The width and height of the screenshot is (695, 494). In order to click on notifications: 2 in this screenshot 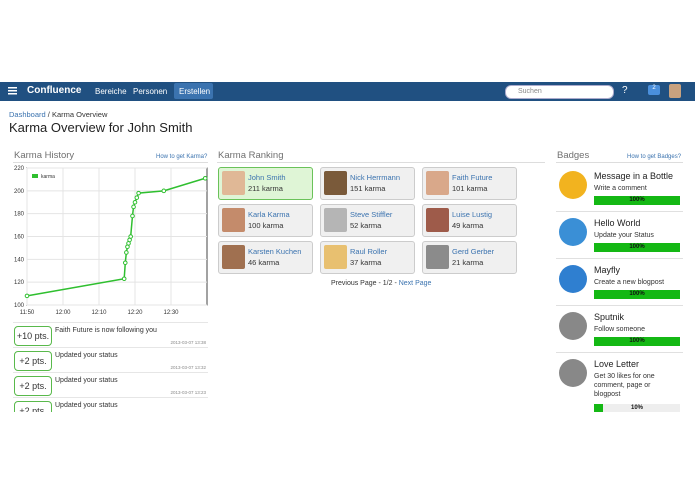, I will do `click(654, 90)`.